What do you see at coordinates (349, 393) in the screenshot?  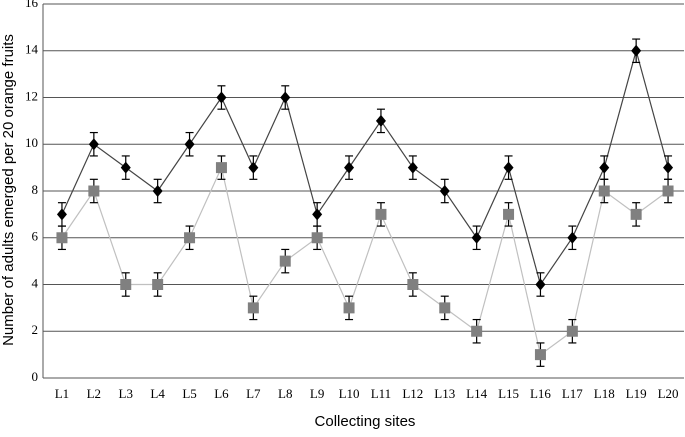 I see `x-tick-label: L10` at bounding box center [349, 393].